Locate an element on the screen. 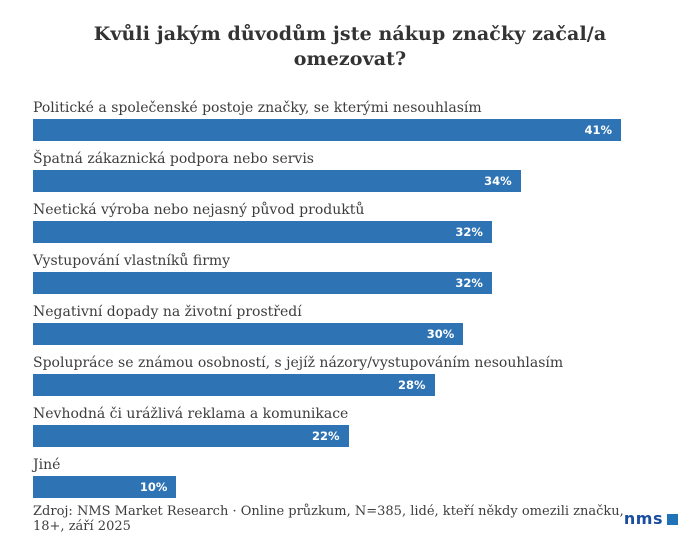 The image size is (700, 552). bar-label: Vystupování vlastníků firmy is located at coordinates (132, 261).